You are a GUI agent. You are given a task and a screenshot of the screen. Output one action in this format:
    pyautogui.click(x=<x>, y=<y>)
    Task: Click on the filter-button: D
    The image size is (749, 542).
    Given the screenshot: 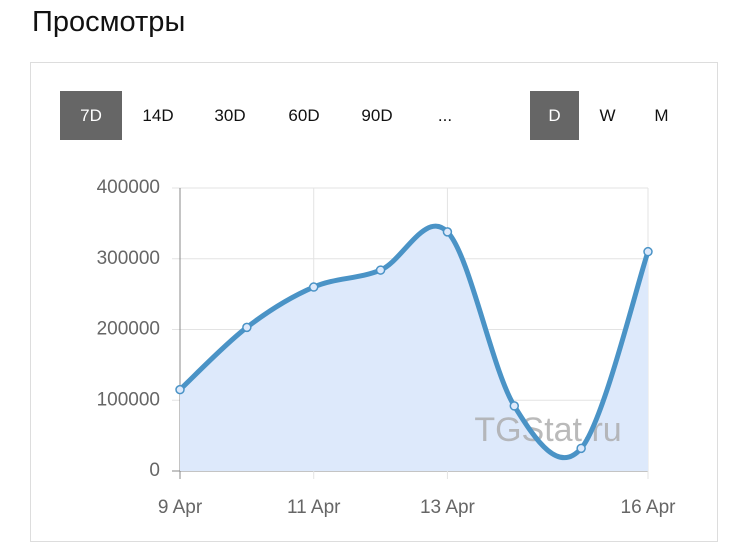 What is the action you would take?
    pyautogui.click(x=554, y=115)
    